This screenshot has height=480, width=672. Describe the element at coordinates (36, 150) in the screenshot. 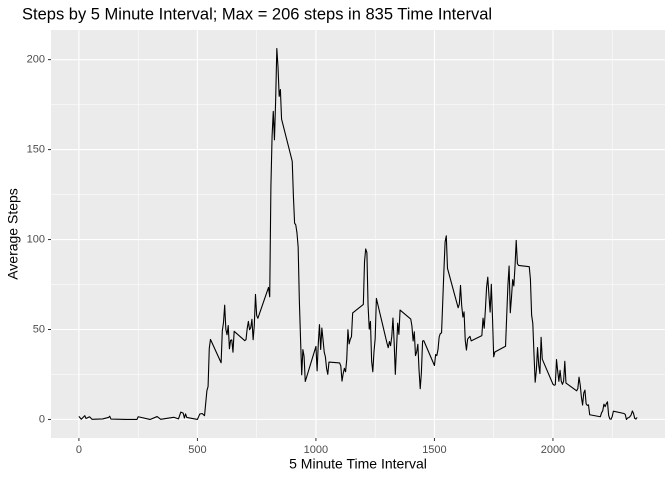

I see `y-tick-label: 150` at that location.